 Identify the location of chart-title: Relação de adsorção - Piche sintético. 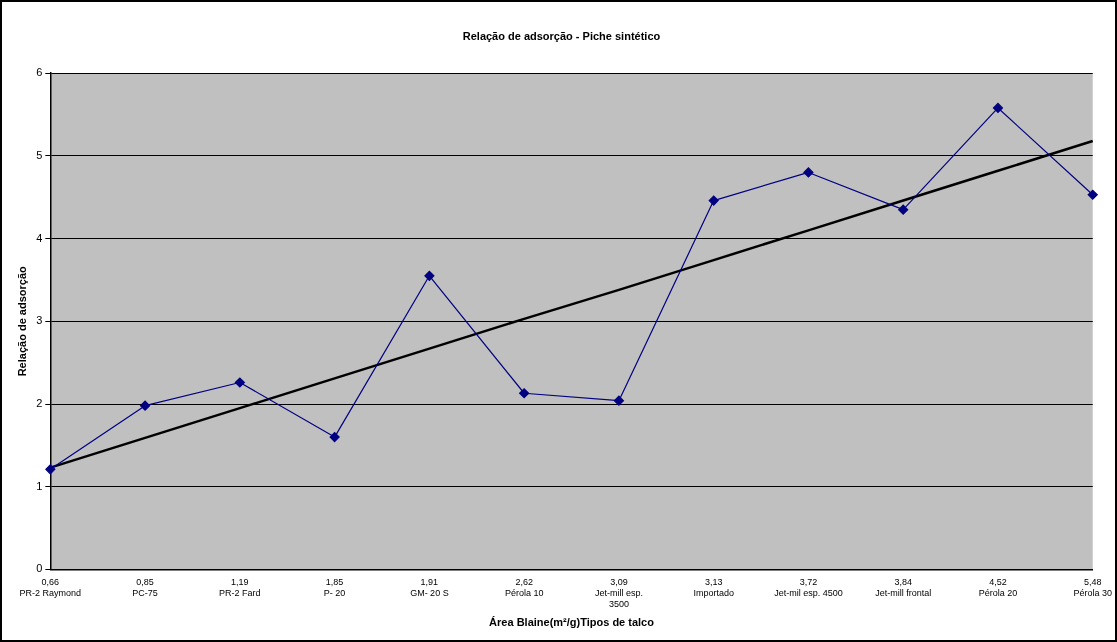
(561, 35).